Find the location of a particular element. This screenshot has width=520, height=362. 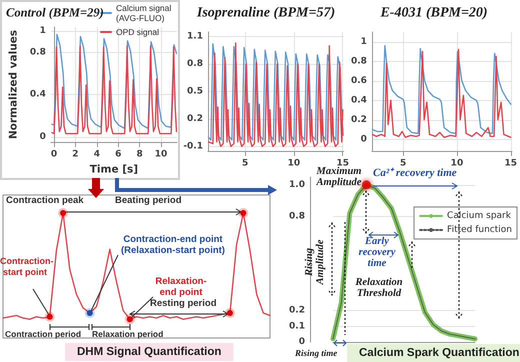

legend-label: Fitted function is located at coordinates (479, 230).